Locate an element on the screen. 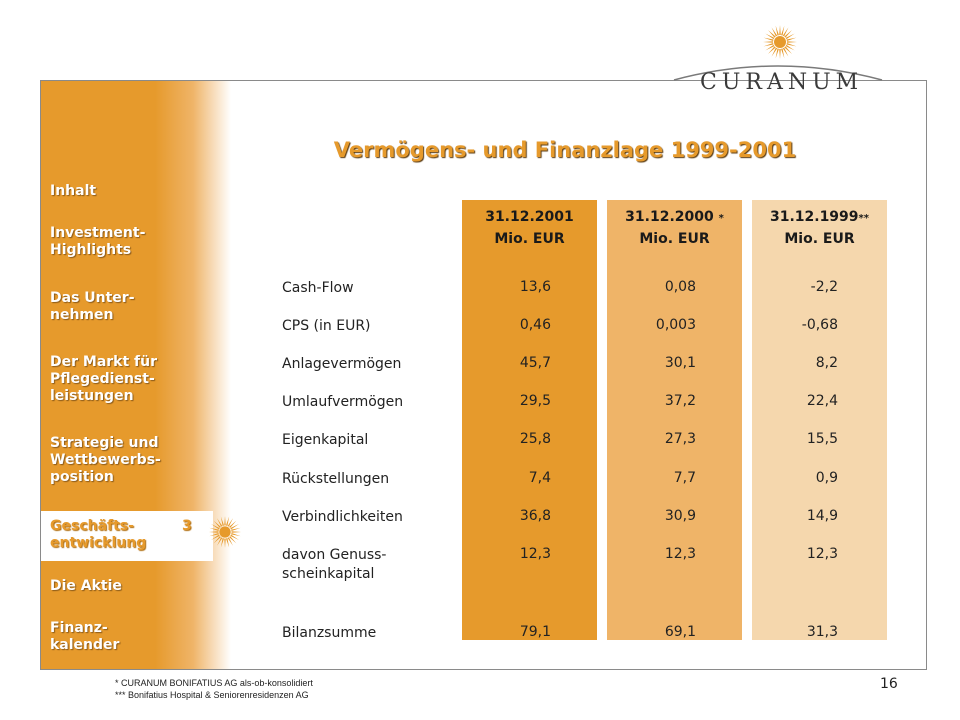 This screenshot has height=720, width=960. column-marker: ** is located at coordinates (864, 218).